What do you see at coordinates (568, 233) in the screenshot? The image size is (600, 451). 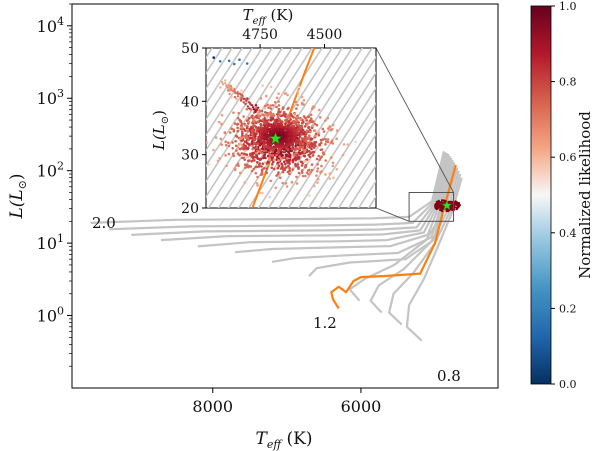 I see `colorbar-tick-label: 0.4` at bounding box center [568, 233].